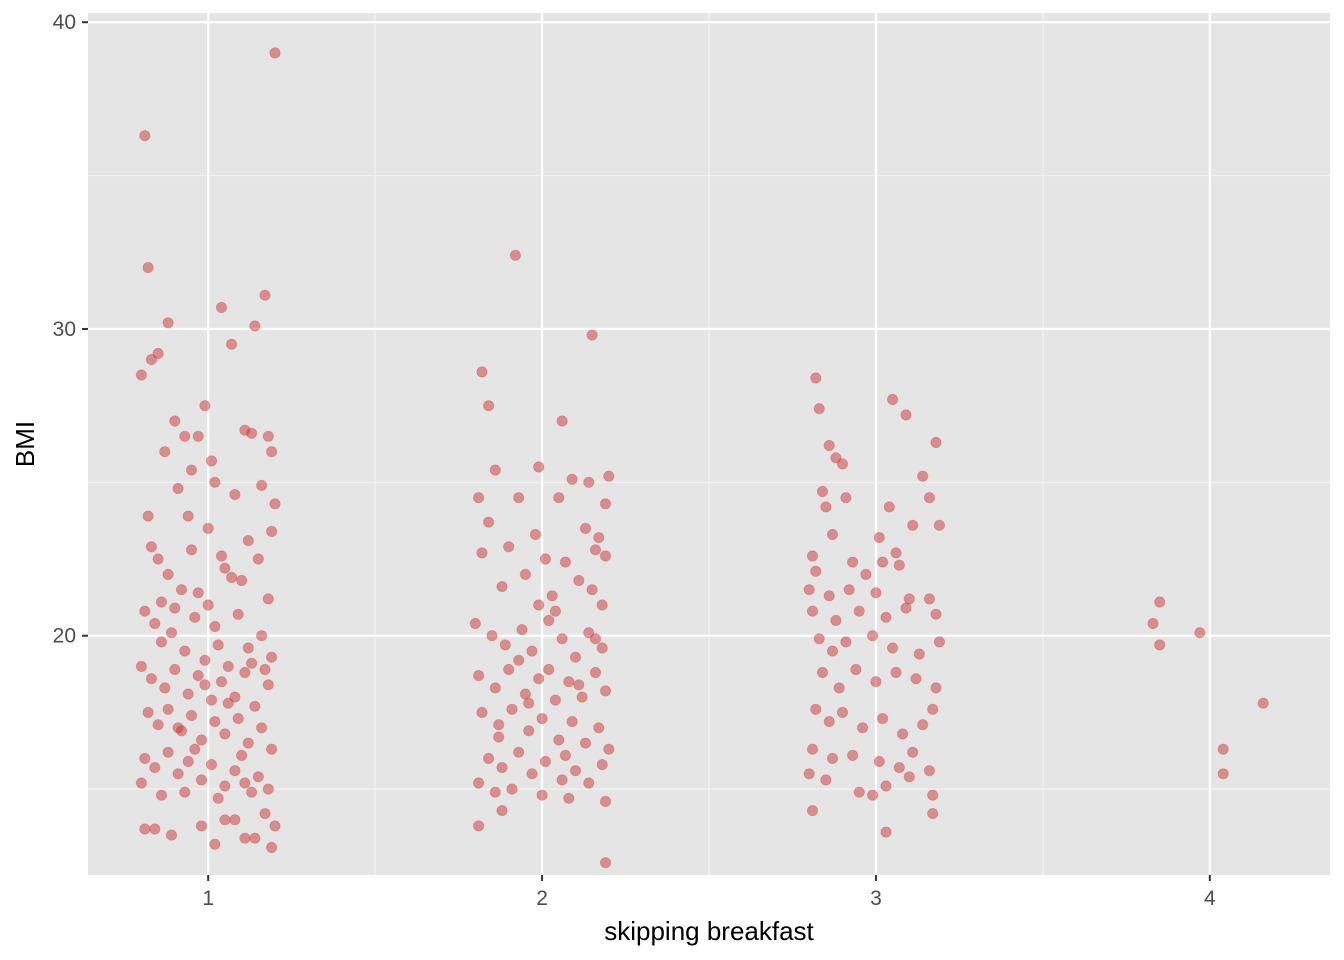  What do you see at coordinates (208, 898) in the screenshot?
I see `x-tick-label: 1` at bounding box center [208, 898].